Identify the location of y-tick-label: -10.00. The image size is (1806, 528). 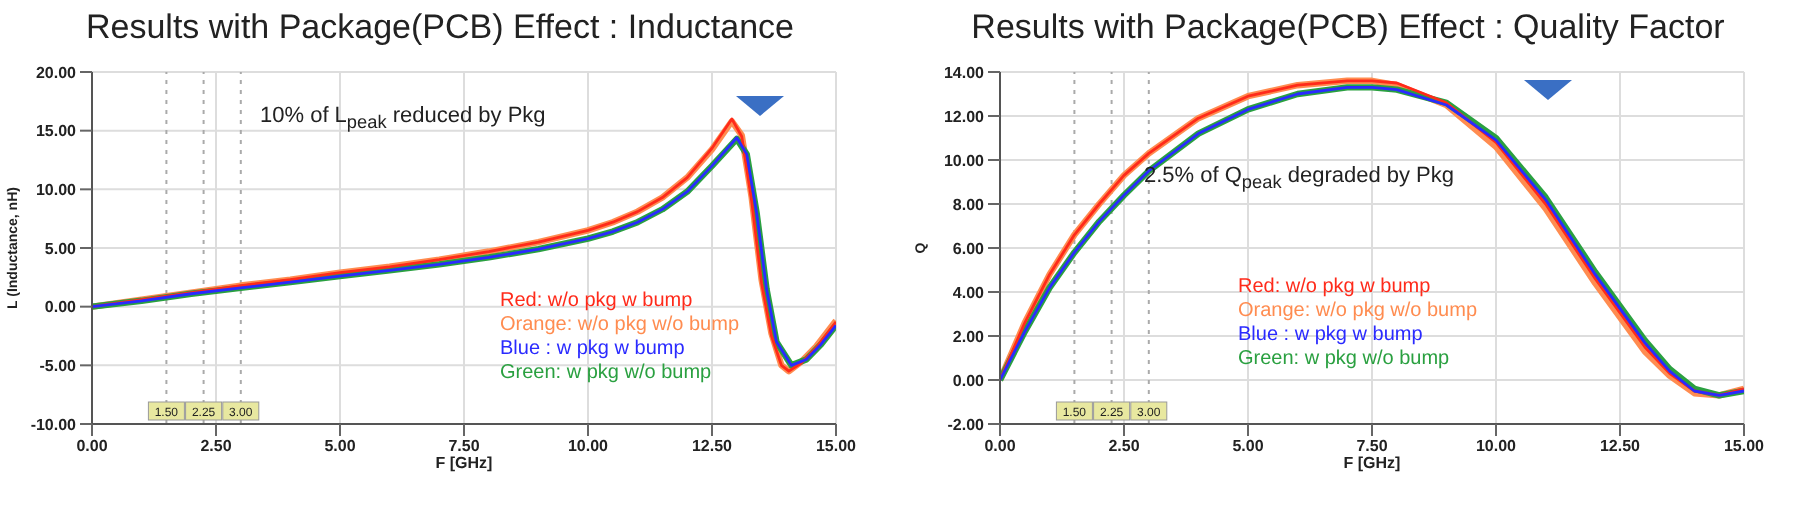
(54, 424).